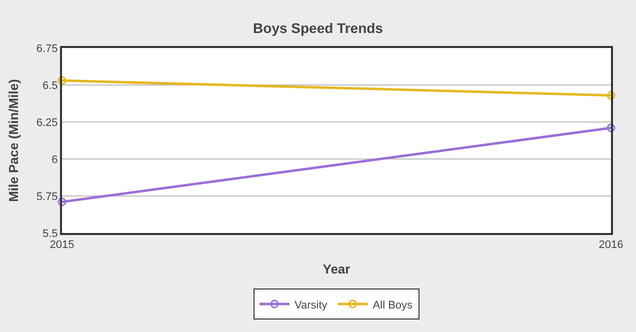  What do you see at coordinates (50, 86) in the screenshot?
I see `y-tick-label: 6.5` at bounding box center [50, 86].